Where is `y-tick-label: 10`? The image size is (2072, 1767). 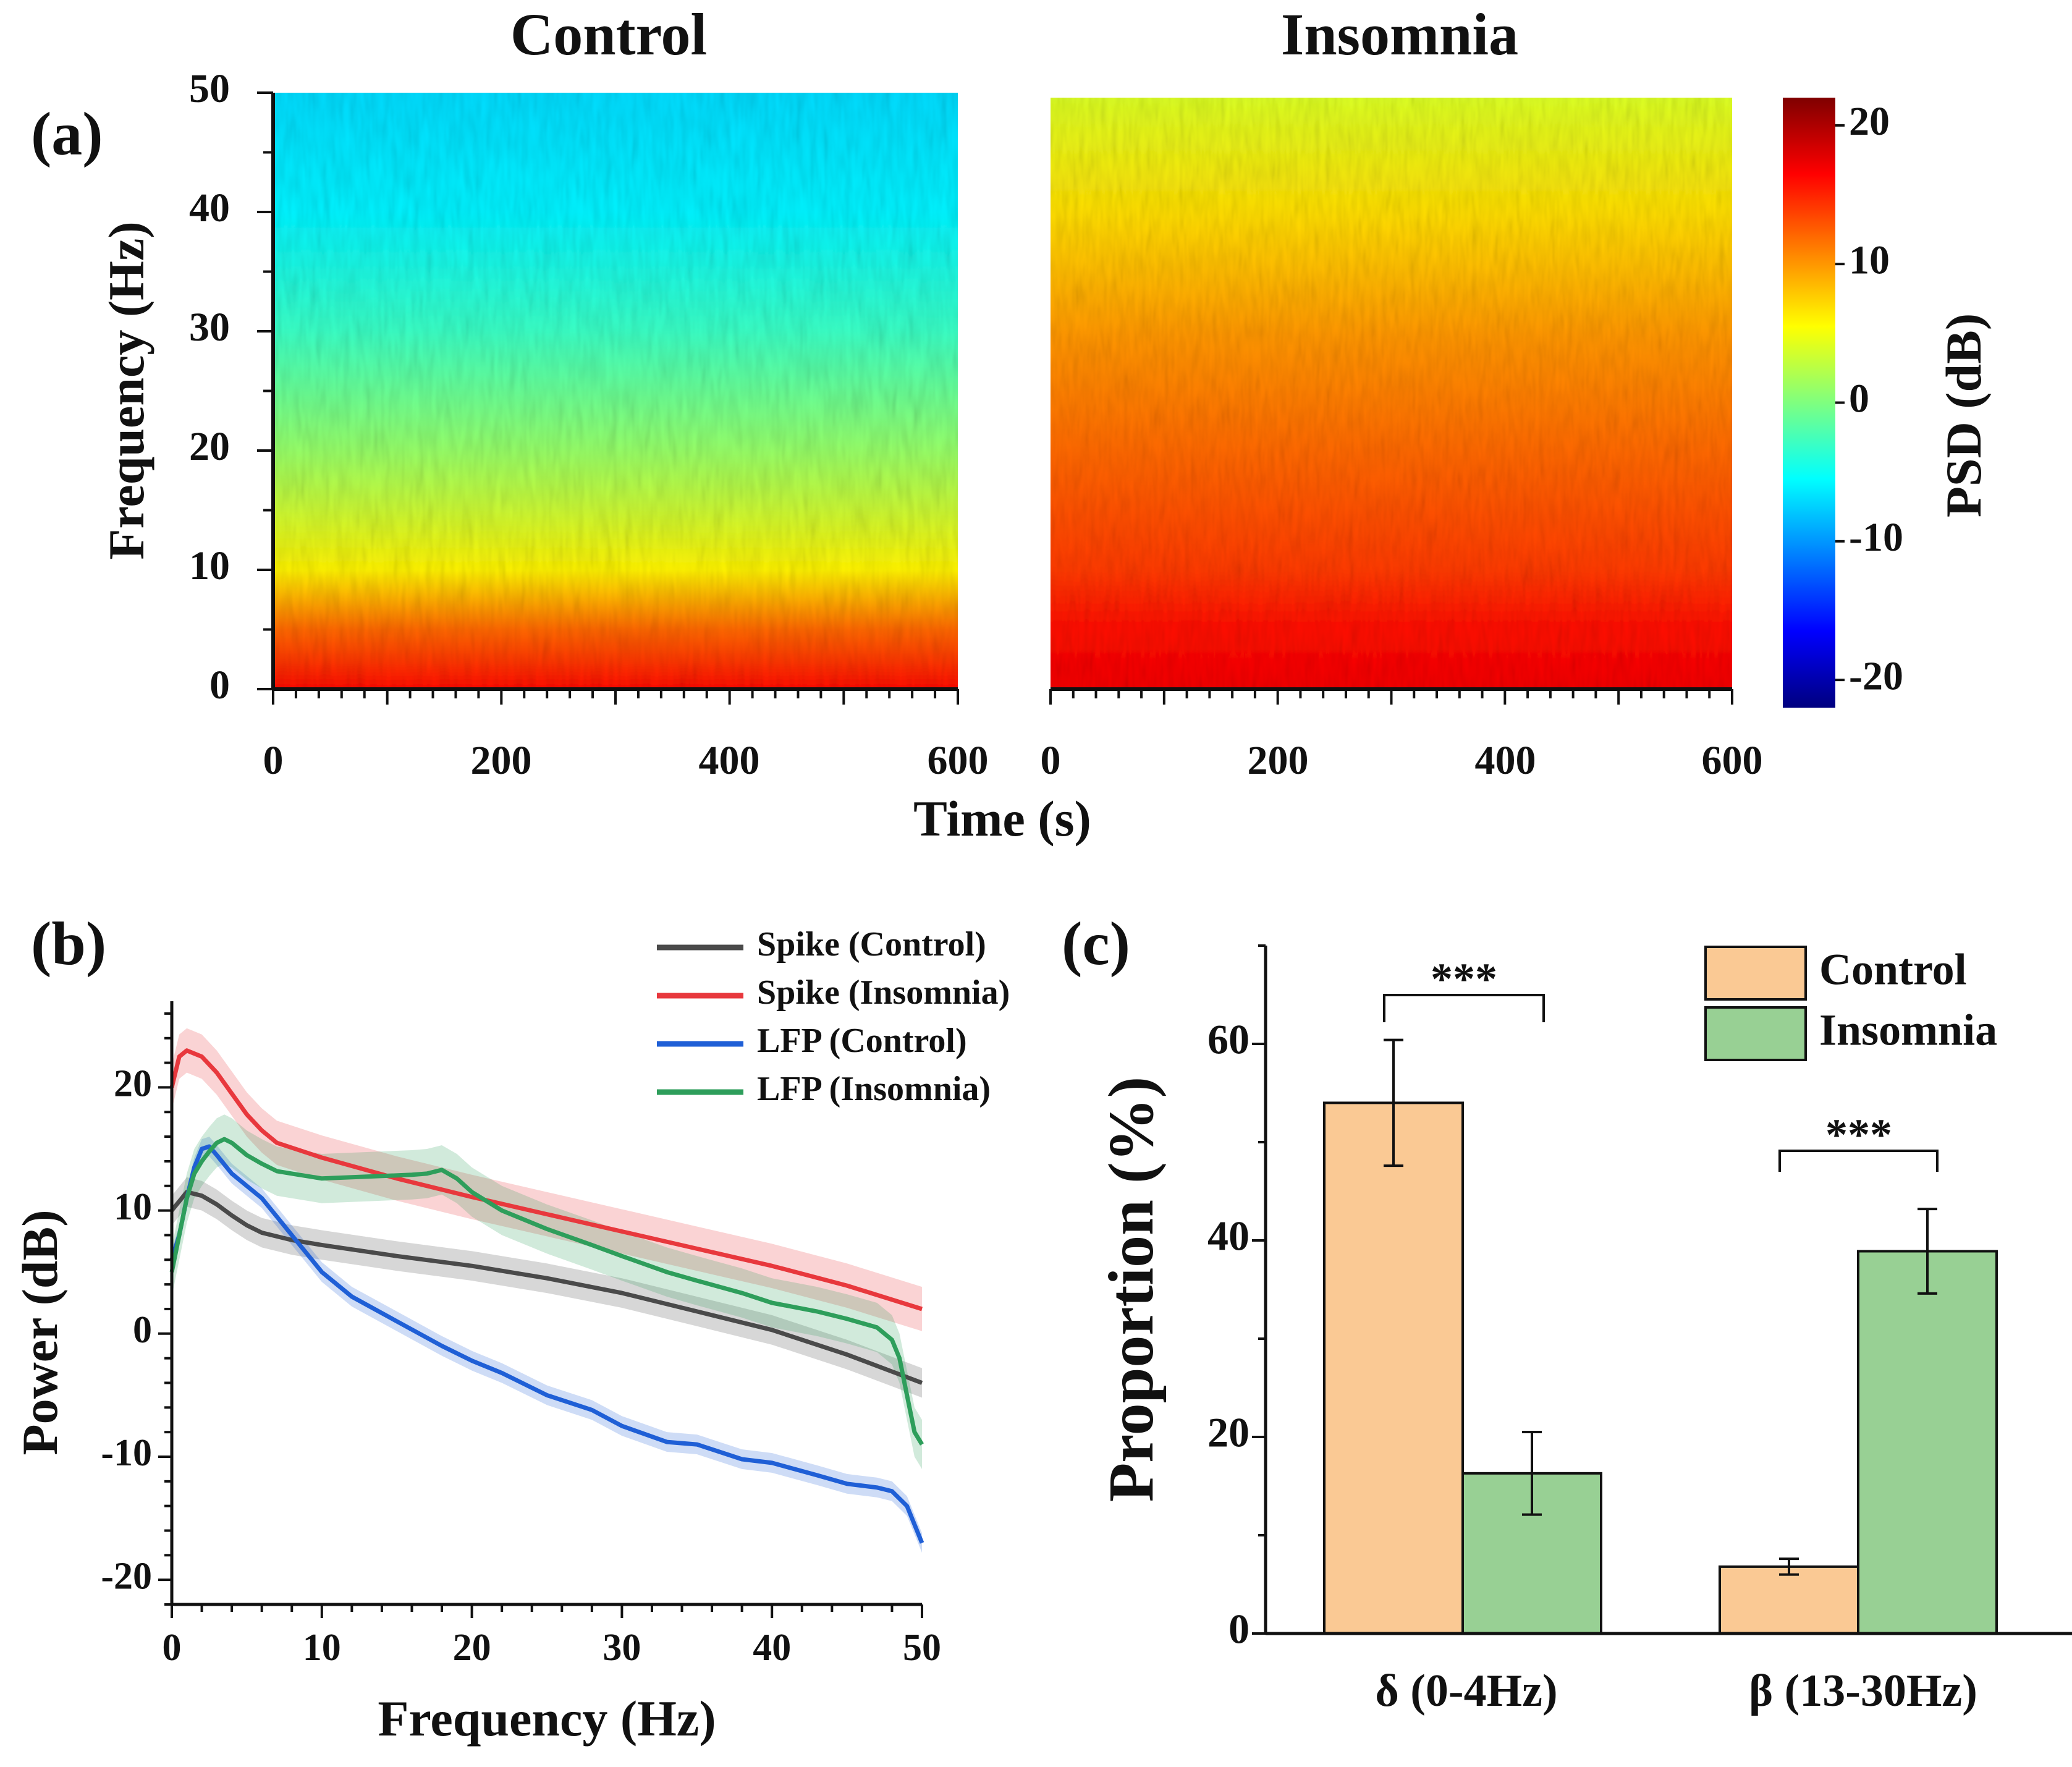
y-tick-label: 10 is located at coordinates (133, 1207).